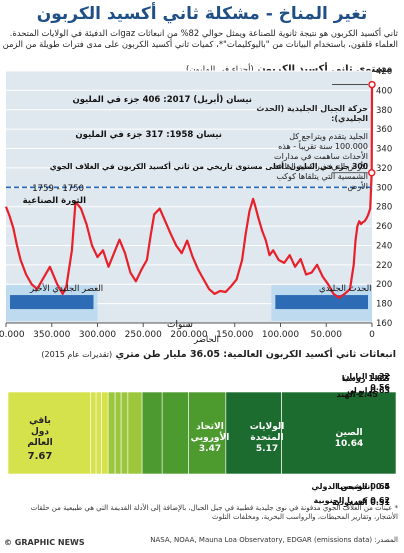  I want to click on emissions-label-usa-name: الولايات المتحدة, so click(267, 432).